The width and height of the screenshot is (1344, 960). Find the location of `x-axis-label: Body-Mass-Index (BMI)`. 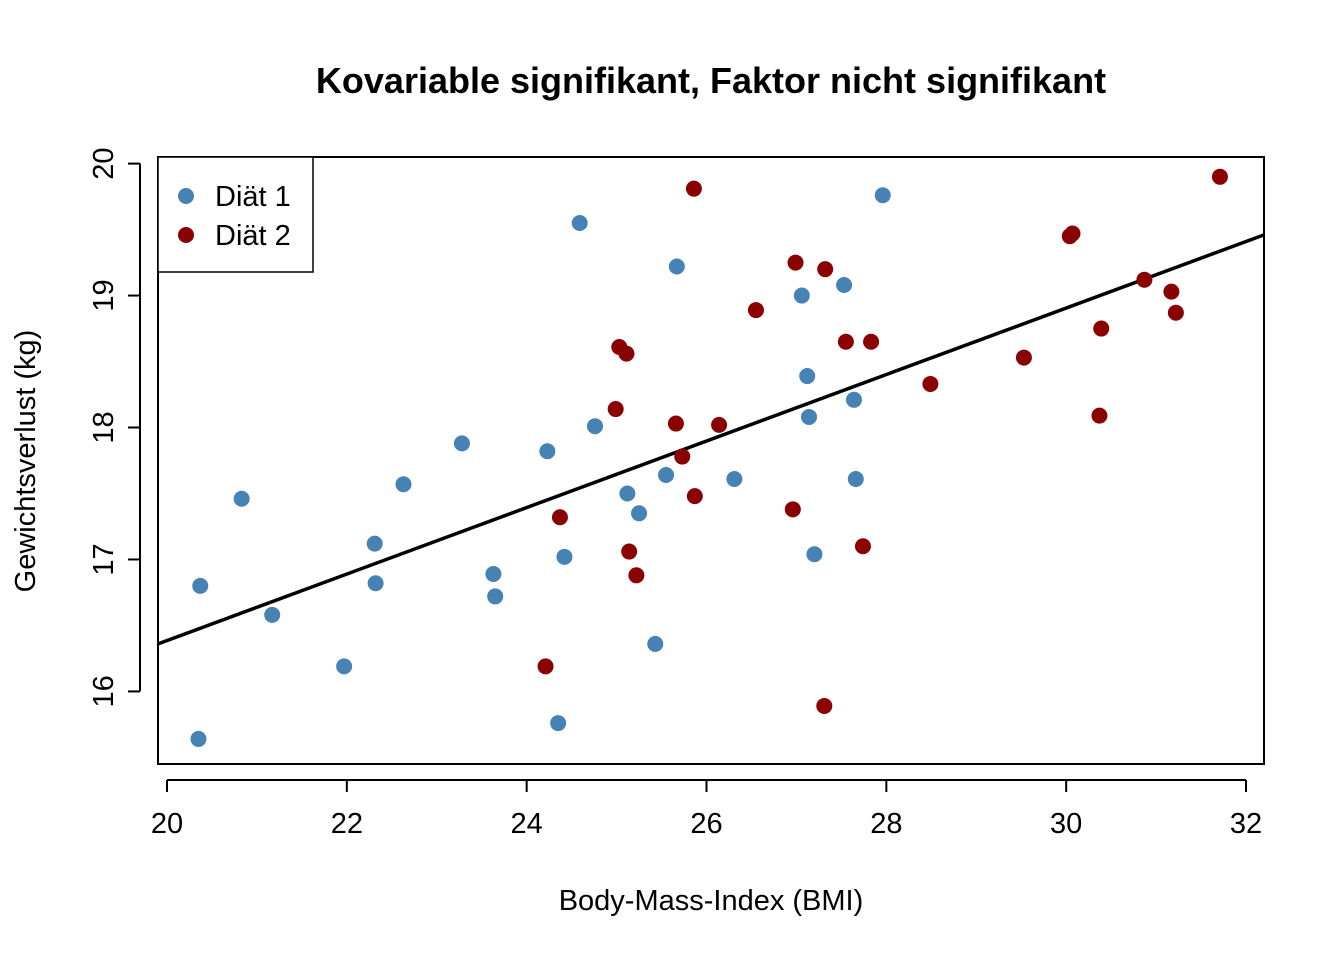

x-axis-label: Body-Mass-Index (BMI) is located at coordinates (711, 901).